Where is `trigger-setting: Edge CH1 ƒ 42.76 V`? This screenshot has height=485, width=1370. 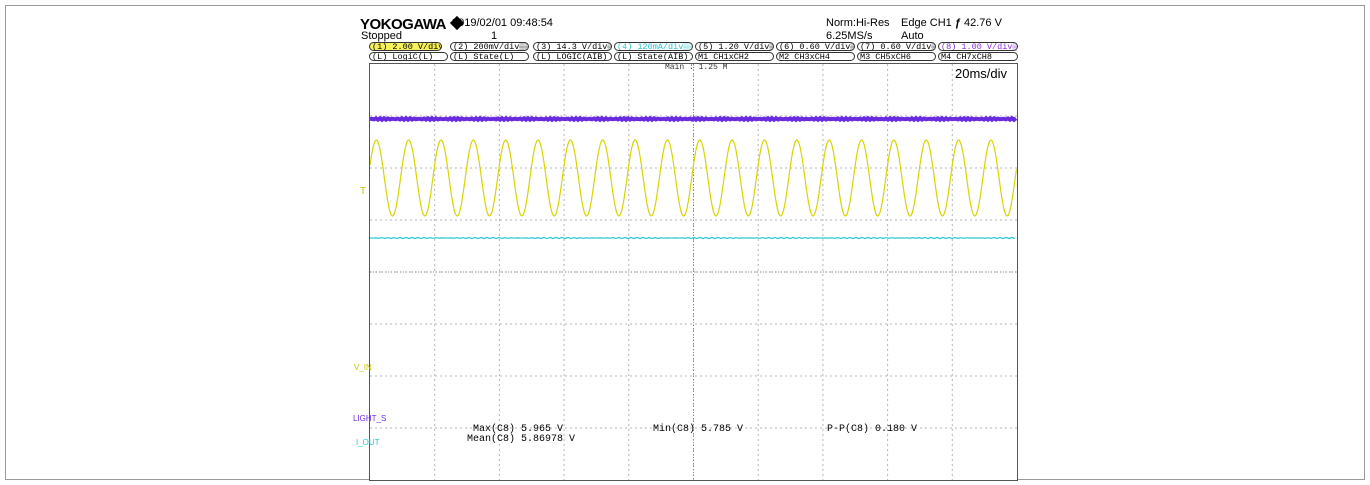
trigger-setting: Edge CH1 ƒ 42.76 V is located at coordinates (951, 23).